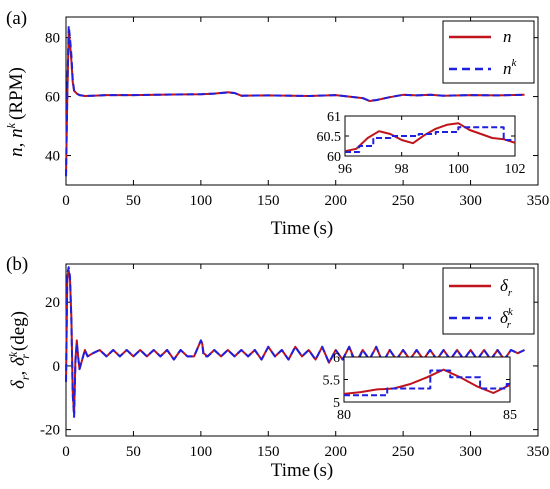  What do you see at coordinates (506, 287) in the screenshot?
I see `panel-b-legend-label-dr: δr` at bounding box center [506, 287].